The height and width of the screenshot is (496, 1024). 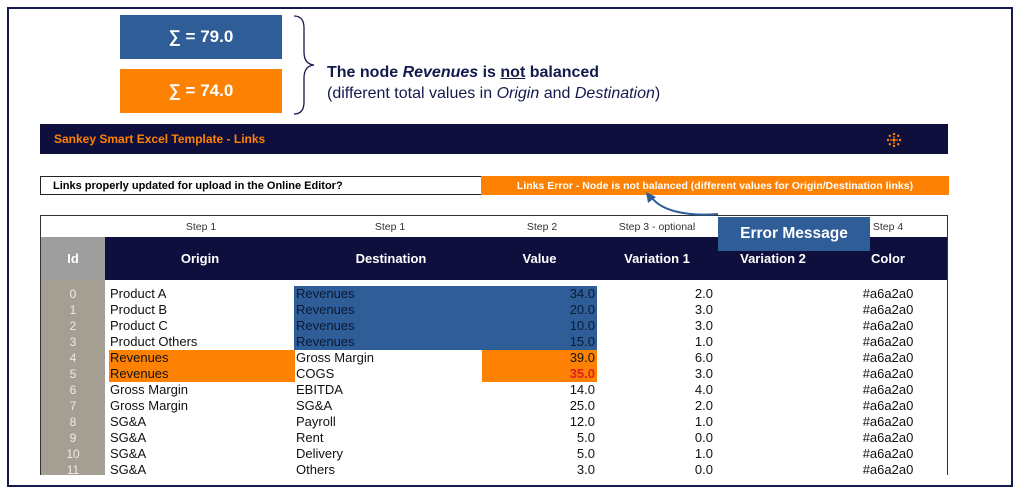 I want to click on row-id-cell: 1, so click(x=73, y=310).